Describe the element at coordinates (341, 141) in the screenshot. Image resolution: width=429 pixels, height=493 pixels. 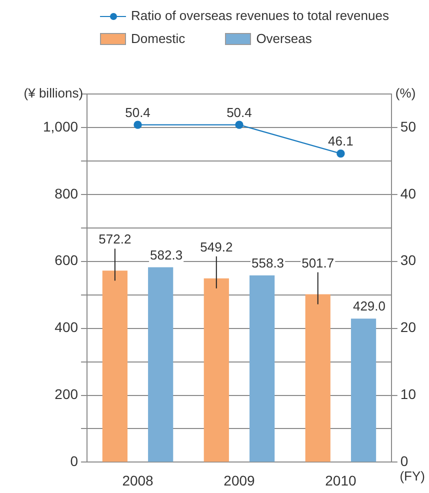
I see `data-label: 46.1` at that location.